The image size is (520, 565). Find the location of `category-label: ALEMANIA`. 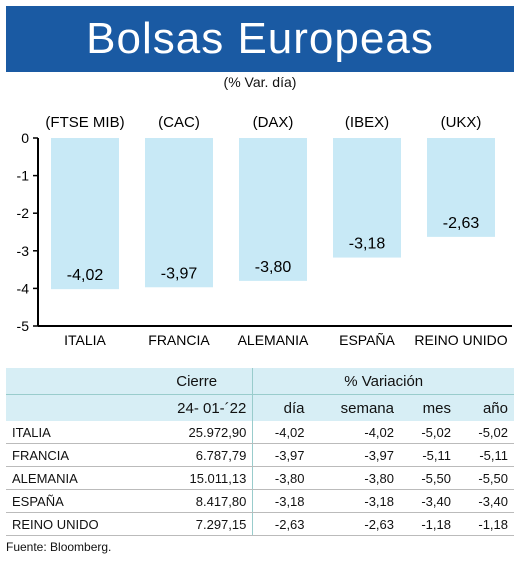

category-label: ALEMANIA is located at coordinates (273, 340).